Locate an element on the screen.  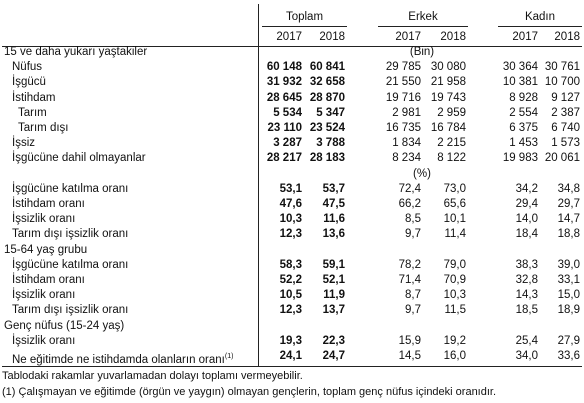
section-title: 15 ve daha yukarı yaştakiler is located at coordinates (76, 52).